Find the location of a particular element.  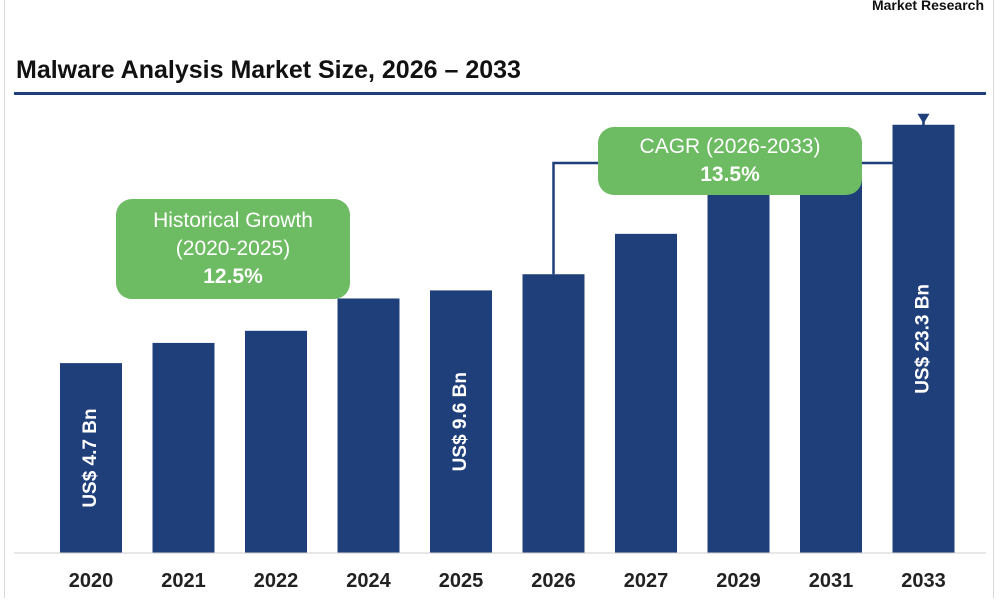

bar-2026 is located at coordinates (553, 413).